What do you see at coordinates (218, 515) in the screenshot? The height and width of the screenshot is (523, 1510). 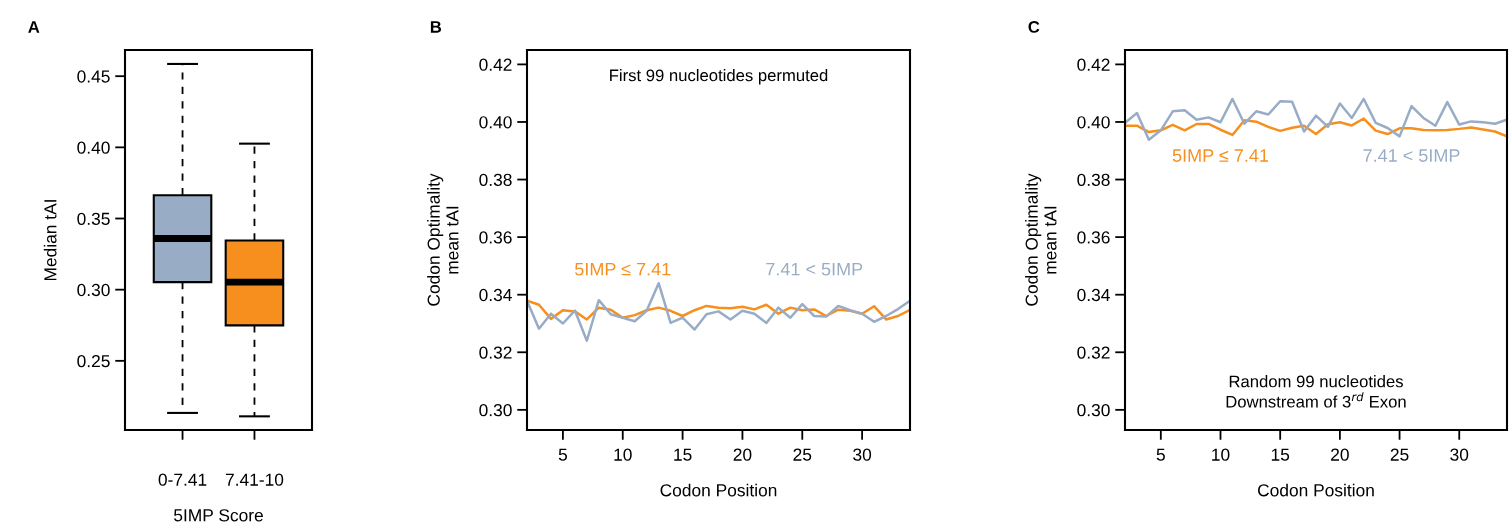 I see `x-axis-title: 5IMP Score` at bounding box center [218, 515].